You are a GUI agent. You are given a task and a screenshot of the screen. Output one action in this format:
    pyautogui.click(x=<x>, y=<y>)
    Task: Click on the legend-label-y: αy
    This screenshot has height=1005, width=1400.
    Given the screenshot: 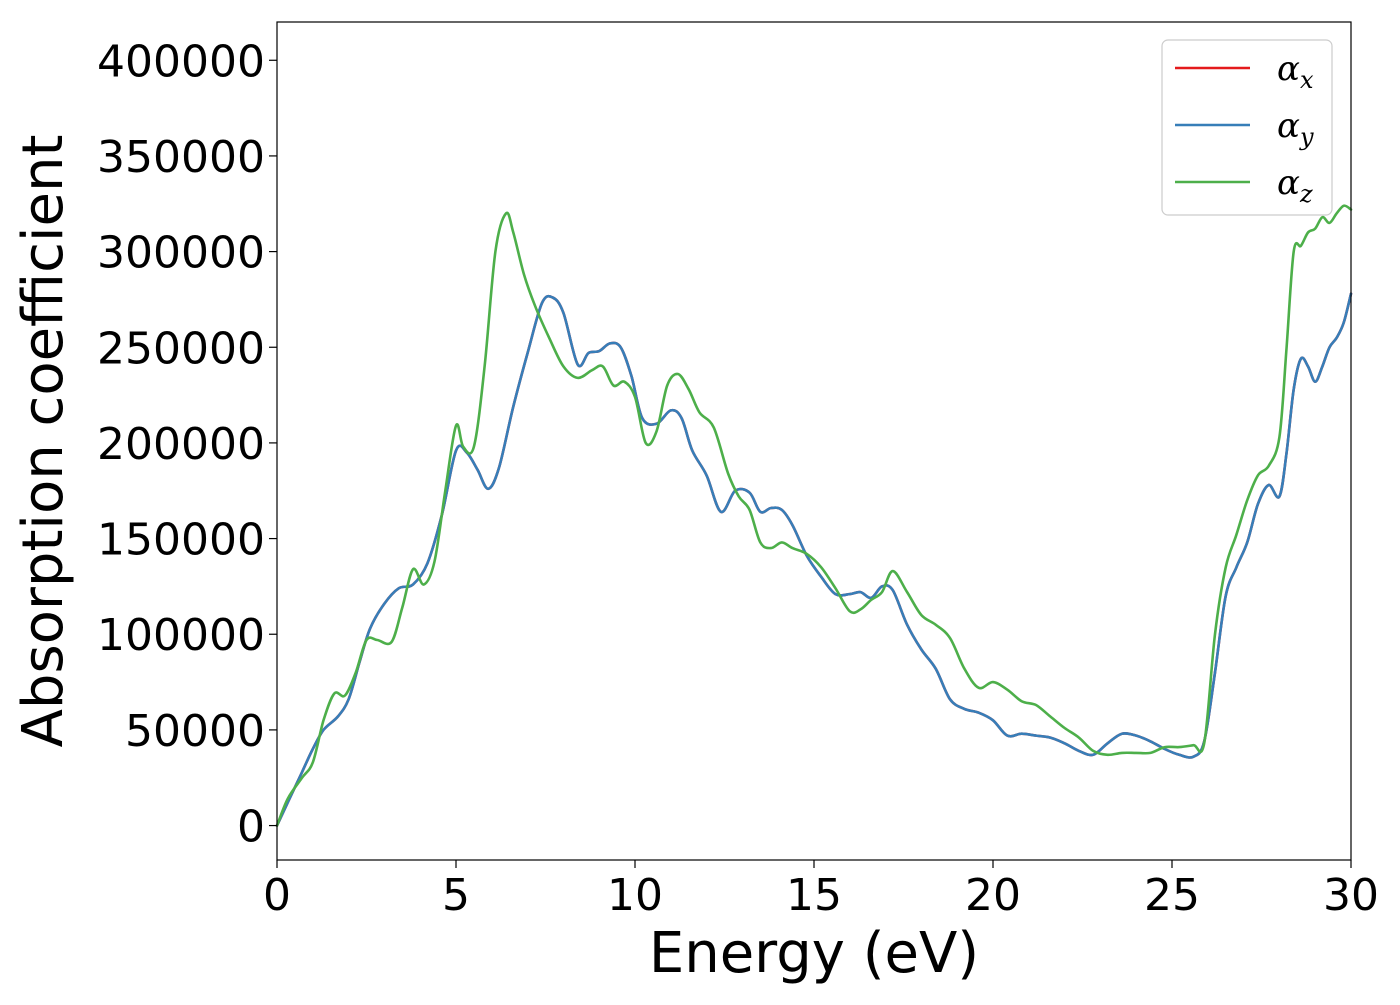 What is the action you would take?
    pyautogui.click(x=1295, y=128)
    